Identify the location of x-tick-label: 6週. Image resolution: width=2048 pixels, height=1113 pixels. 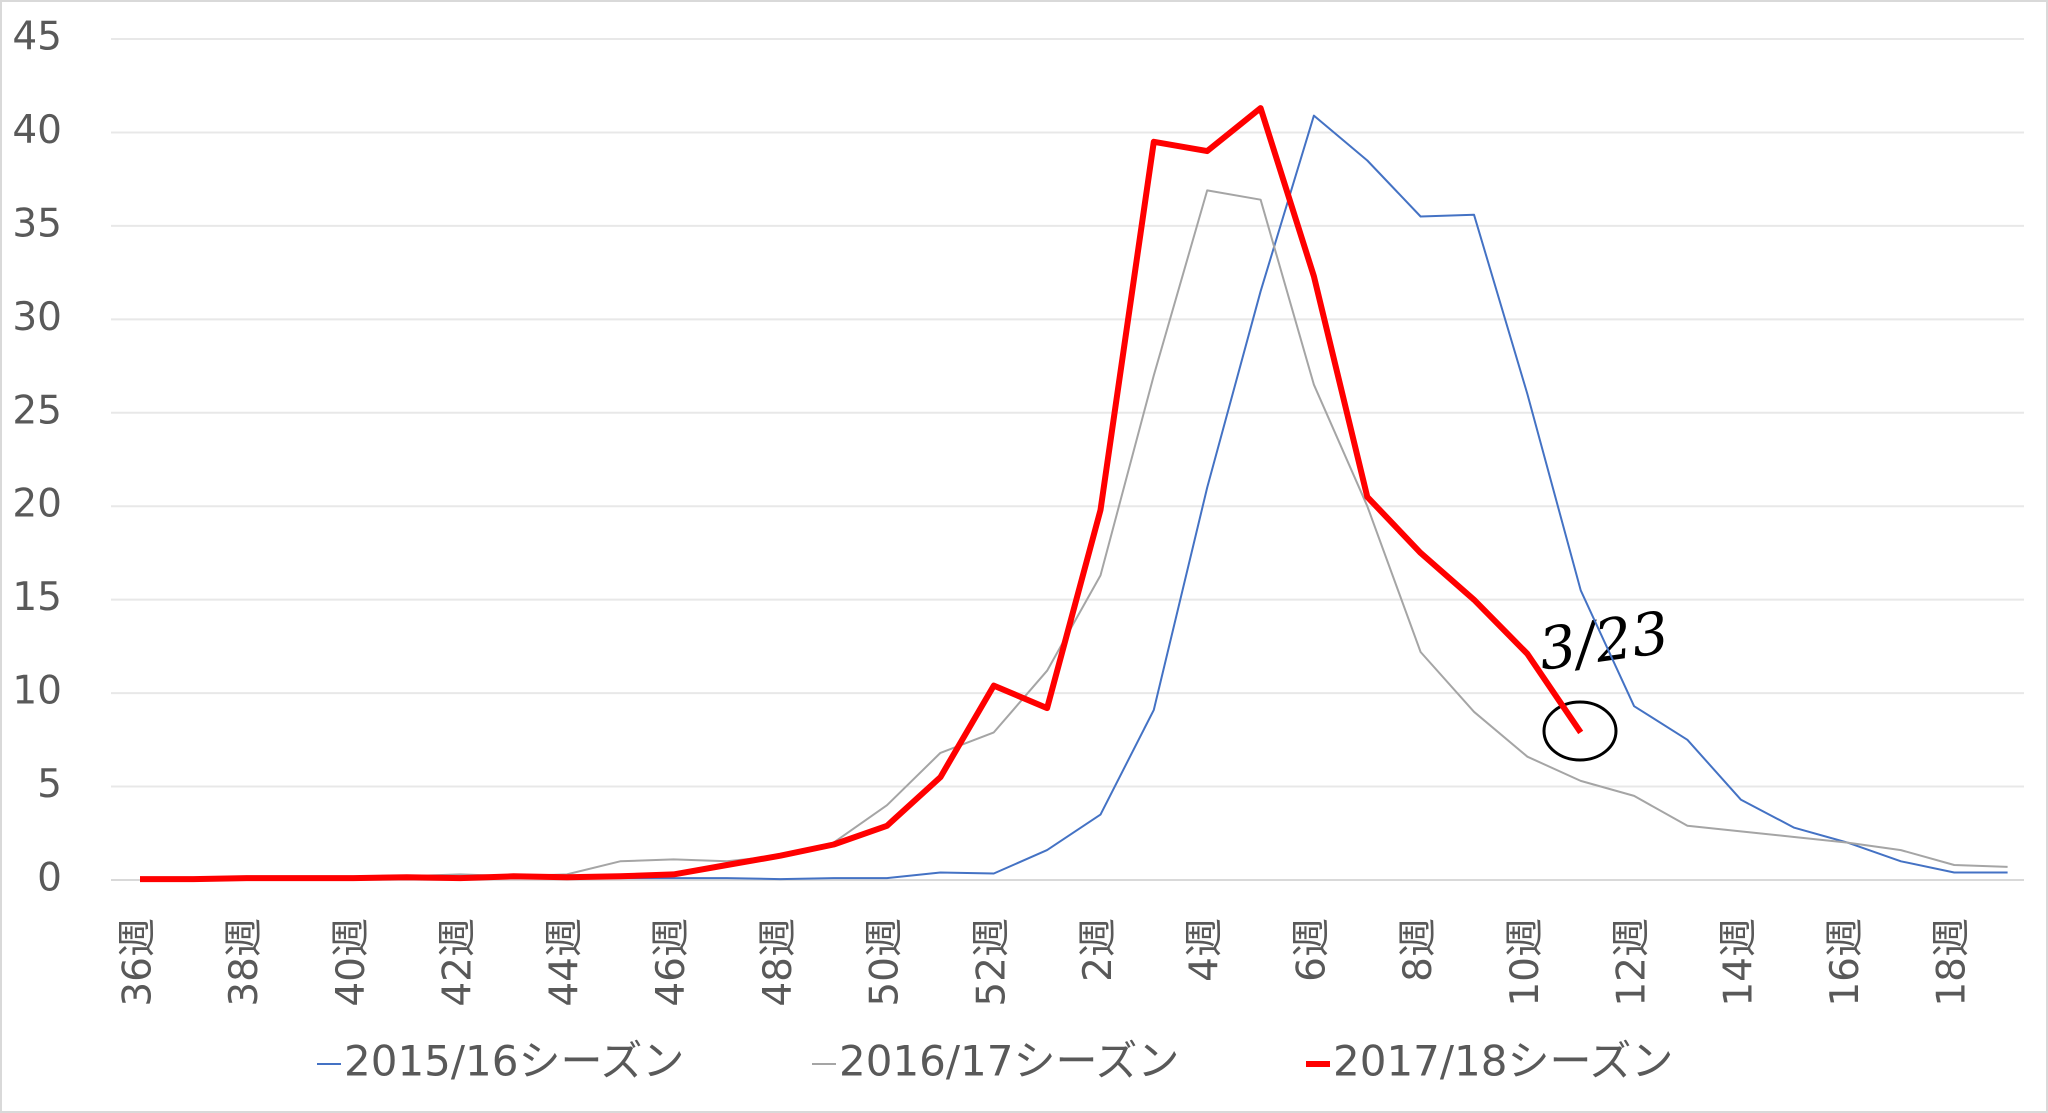
(1311, 950).